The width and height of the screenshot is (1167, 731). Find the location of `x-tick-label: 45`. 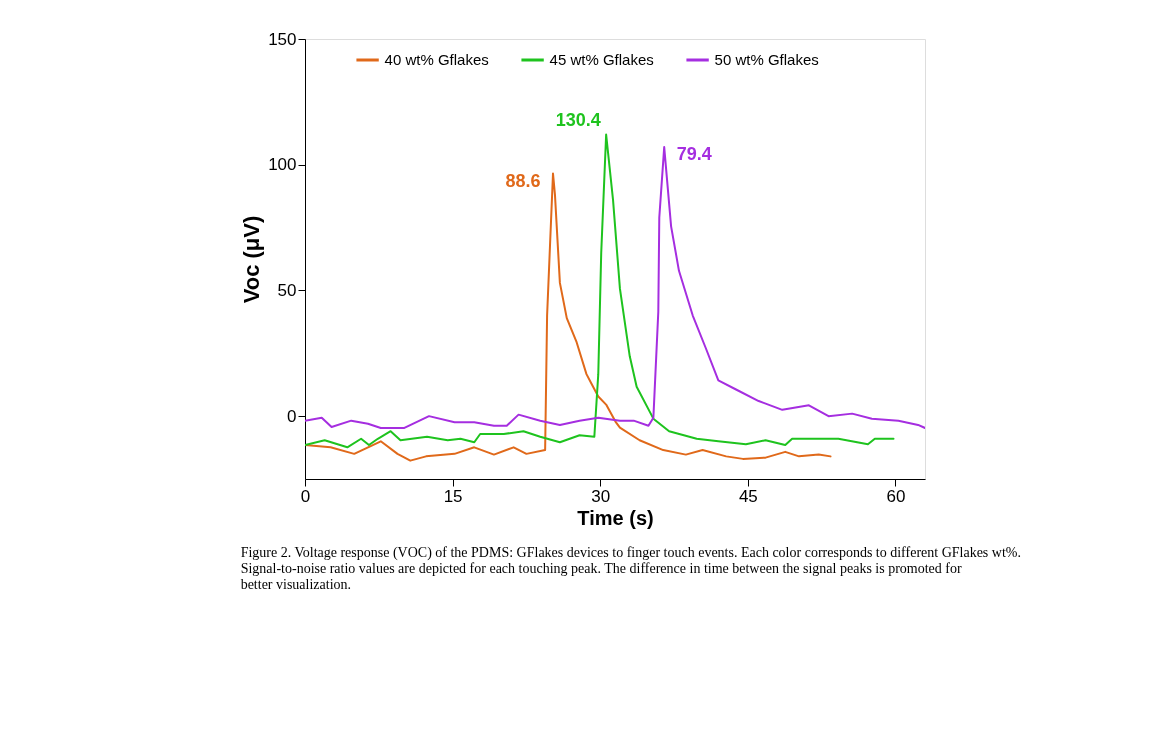

x-tick-label: 45 is located at coordinates (748, 496).